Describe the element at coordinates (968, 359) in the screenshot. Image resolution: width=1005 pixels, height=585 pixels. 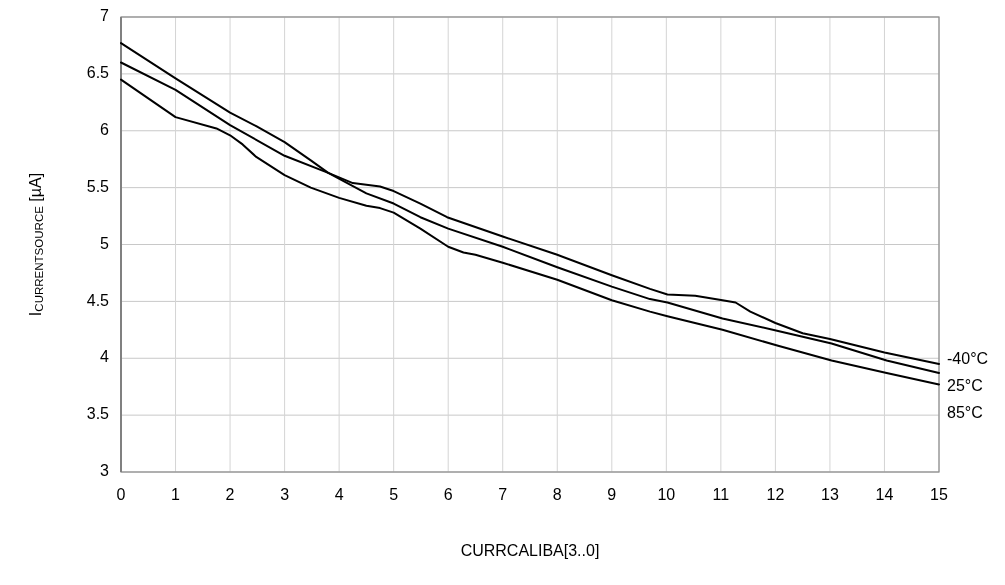
I see `series-label: -40°C` at that location.